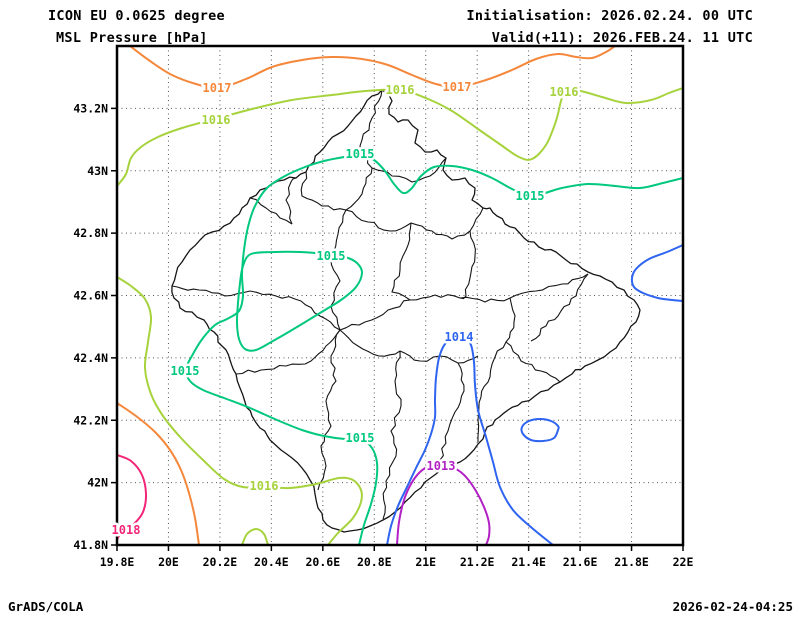 The width and height of the screenshot is (800, 618). What do you see at coordinates (126, 530) in the screenshot?
I see `isoline-label-1018: 1018` at bounding box center [126, 530].